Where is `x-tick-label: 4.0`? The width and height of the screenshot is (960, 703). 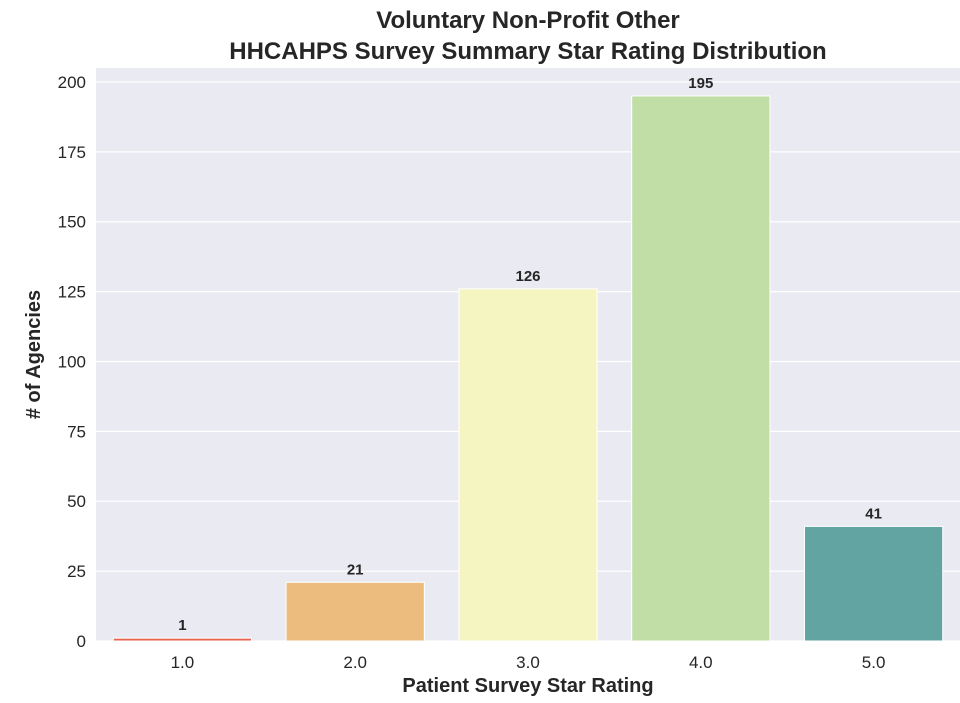 x-tick-label: 4.0 is located at coordinates (701, 662).